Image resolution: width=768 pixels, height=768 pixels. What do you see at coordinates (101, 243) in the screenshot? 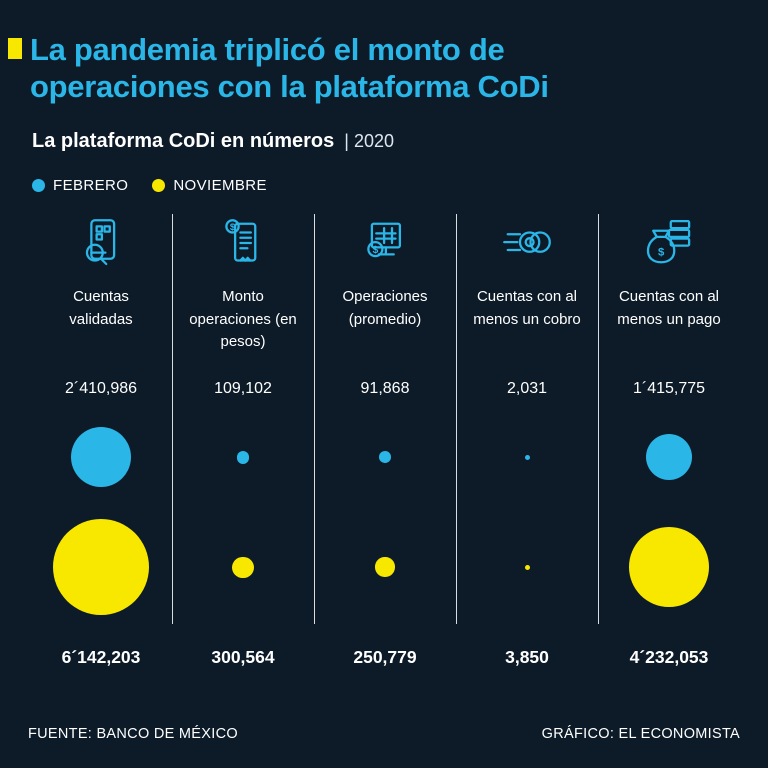
I see `phone-qr-search-icon` at bounding box center [101, 243].